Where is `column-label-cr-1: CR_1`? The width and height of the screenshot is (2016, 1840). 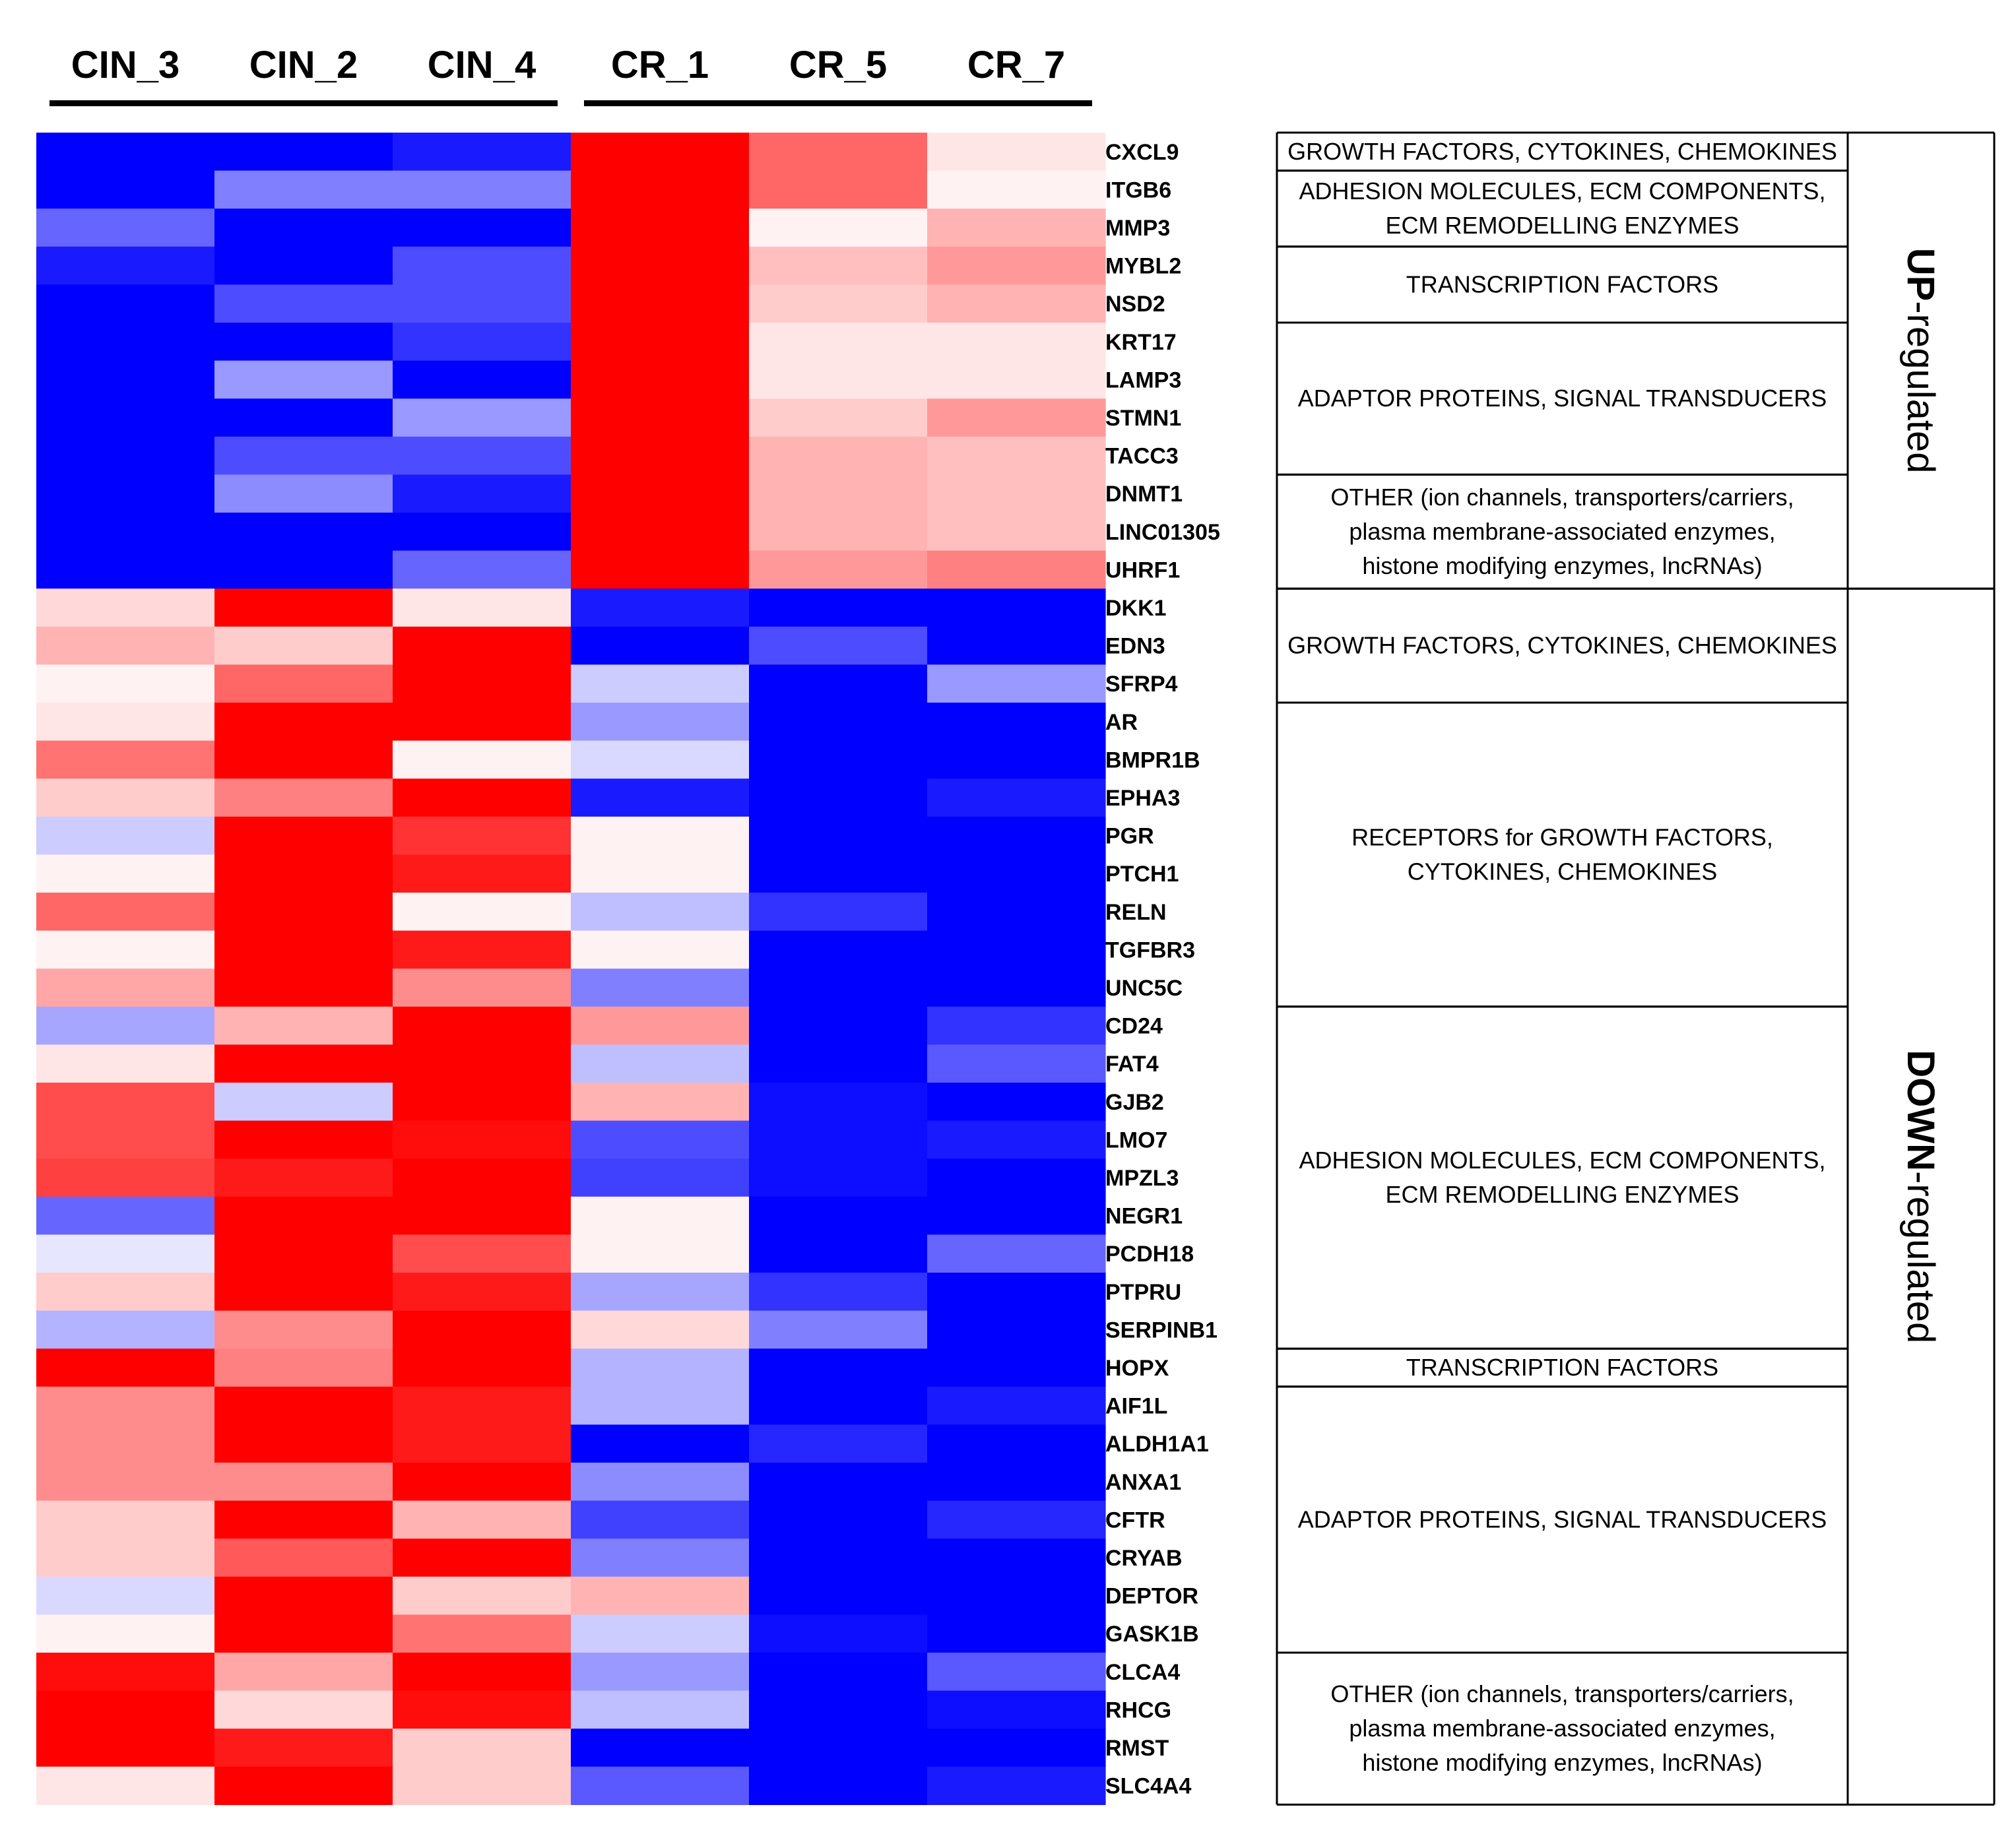
column-label-cr-1: CR_1 is located at coordinates (660, 65).